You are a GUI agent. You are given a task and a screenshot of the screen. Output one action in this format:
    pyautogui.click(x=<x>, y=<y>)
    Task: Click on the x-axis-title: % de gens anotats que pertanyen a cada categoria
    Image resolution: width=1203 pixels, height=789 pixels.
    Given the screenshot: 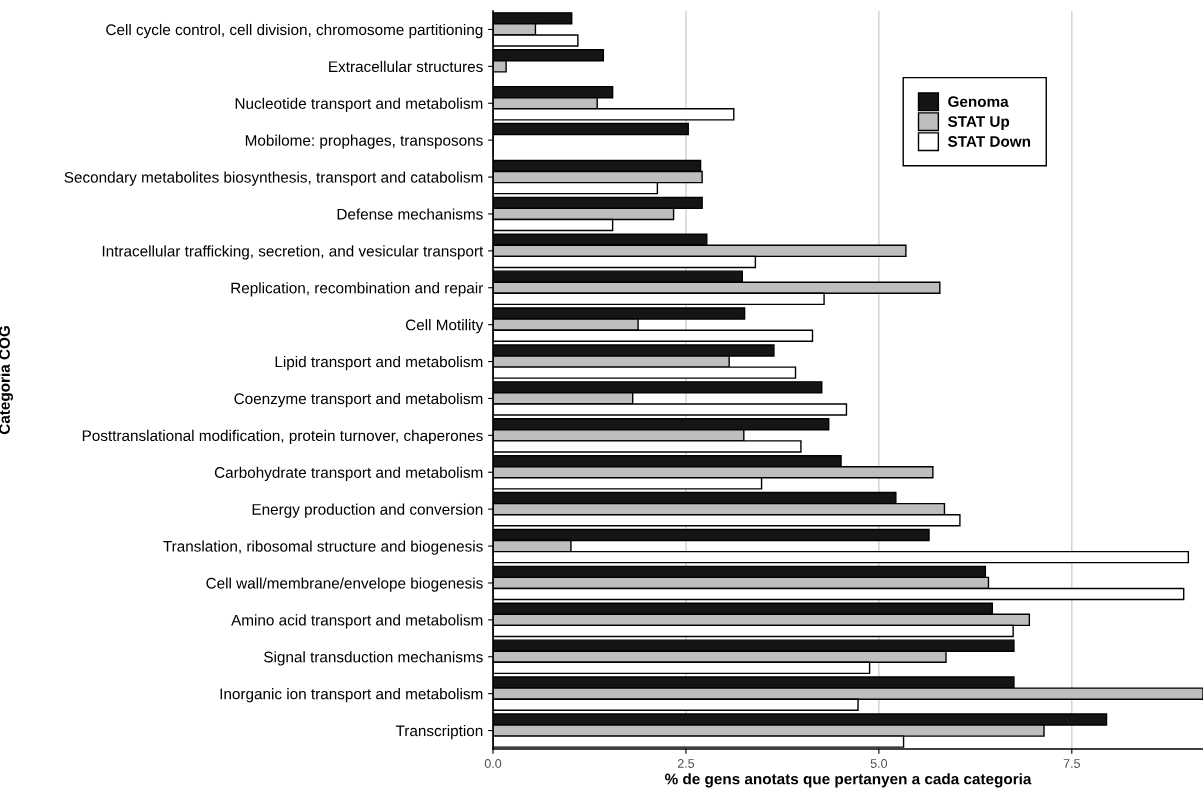 What is the action you would take?
    pyautogui.click(x=848, y=780)
    